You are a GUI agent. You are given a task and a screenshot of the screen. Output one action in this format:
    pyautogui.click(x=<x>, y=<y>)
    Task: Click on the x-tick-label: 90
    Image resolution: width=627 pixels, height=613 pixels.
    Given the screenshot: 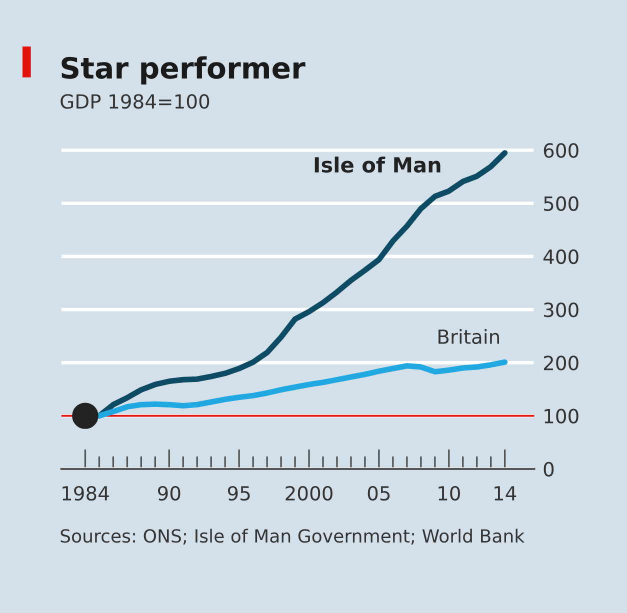 What is the action you would take?
    pyautogui.click(x=169, y=493)
    